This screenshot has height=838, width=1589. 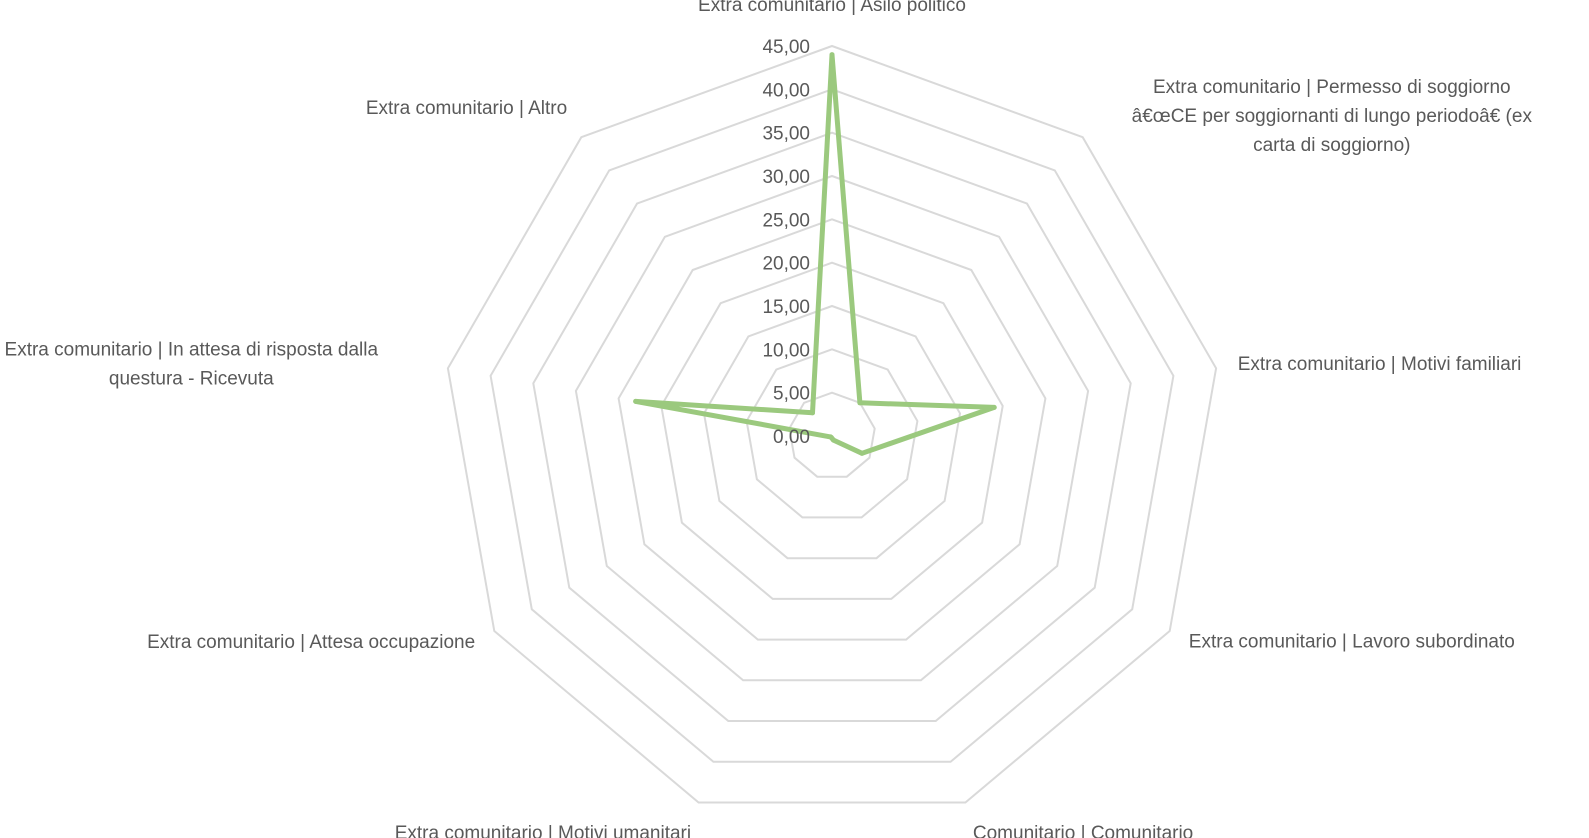 I want to click on category-label-line: carta di soggiorno), so click(x=1331, y=145).